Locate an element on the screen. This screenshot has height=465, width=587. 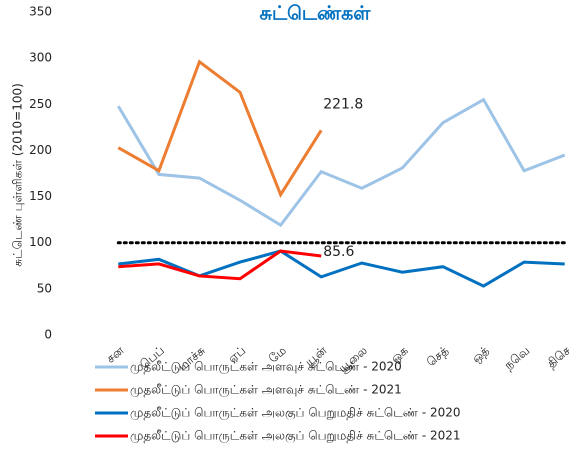
data-label: 221.8 is located at coordinates (343, 104).